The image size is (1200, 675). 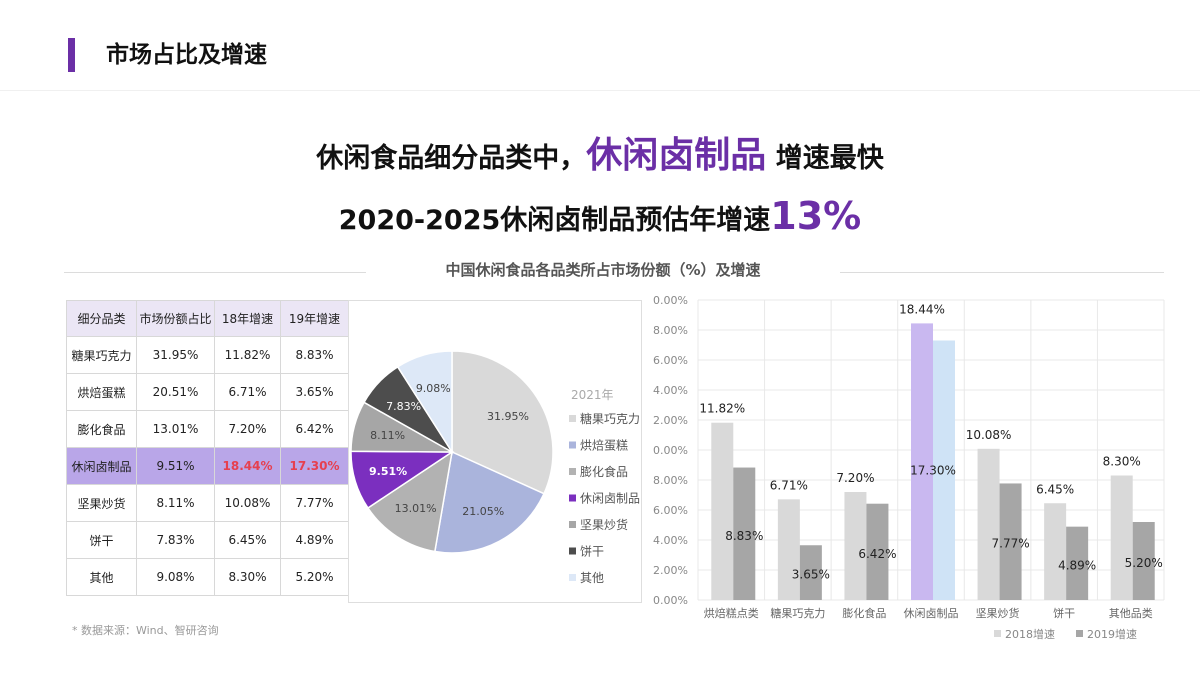 I want to click on bar-2018-value-label: 8.30%, so click(x=1122, y=462).